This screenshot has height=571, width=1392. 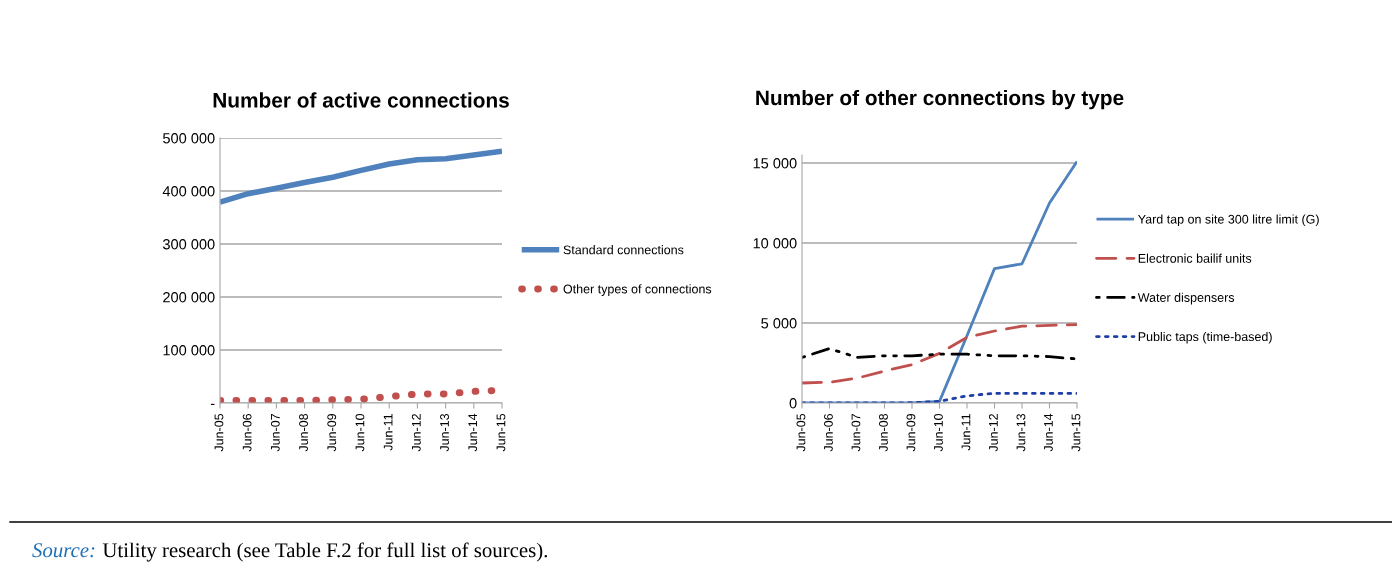 What do you see at coordinates (189, 138) in the screenshot?
I see `y-tick-label: 500 000` at bounding box center [189, 138].